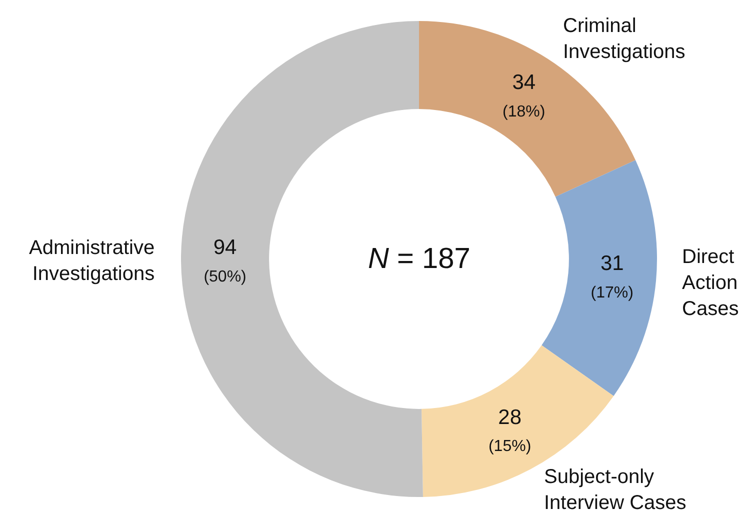 The width and height of the screenshot is (746, 515). What do you see at coordinates (524, 95) in the screenshot?
I see `data-label: 34 (18%)` at bounding box center [524, 95].